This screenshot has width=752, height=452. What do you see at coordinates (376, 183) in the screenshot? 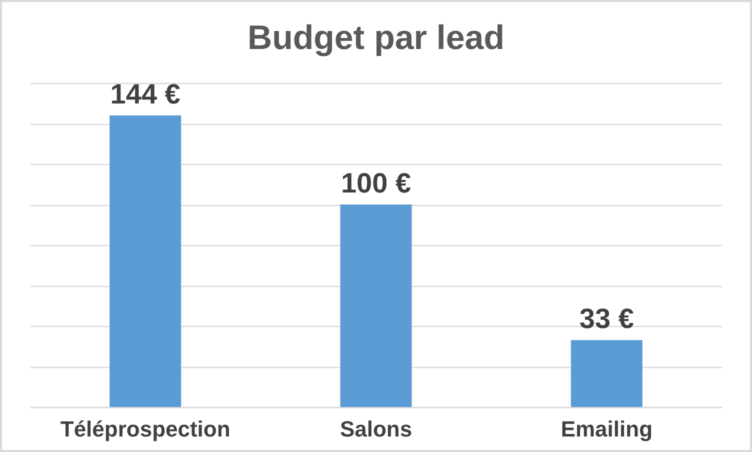
I see `data-label: 100 €` at bounding box center [376, 183].